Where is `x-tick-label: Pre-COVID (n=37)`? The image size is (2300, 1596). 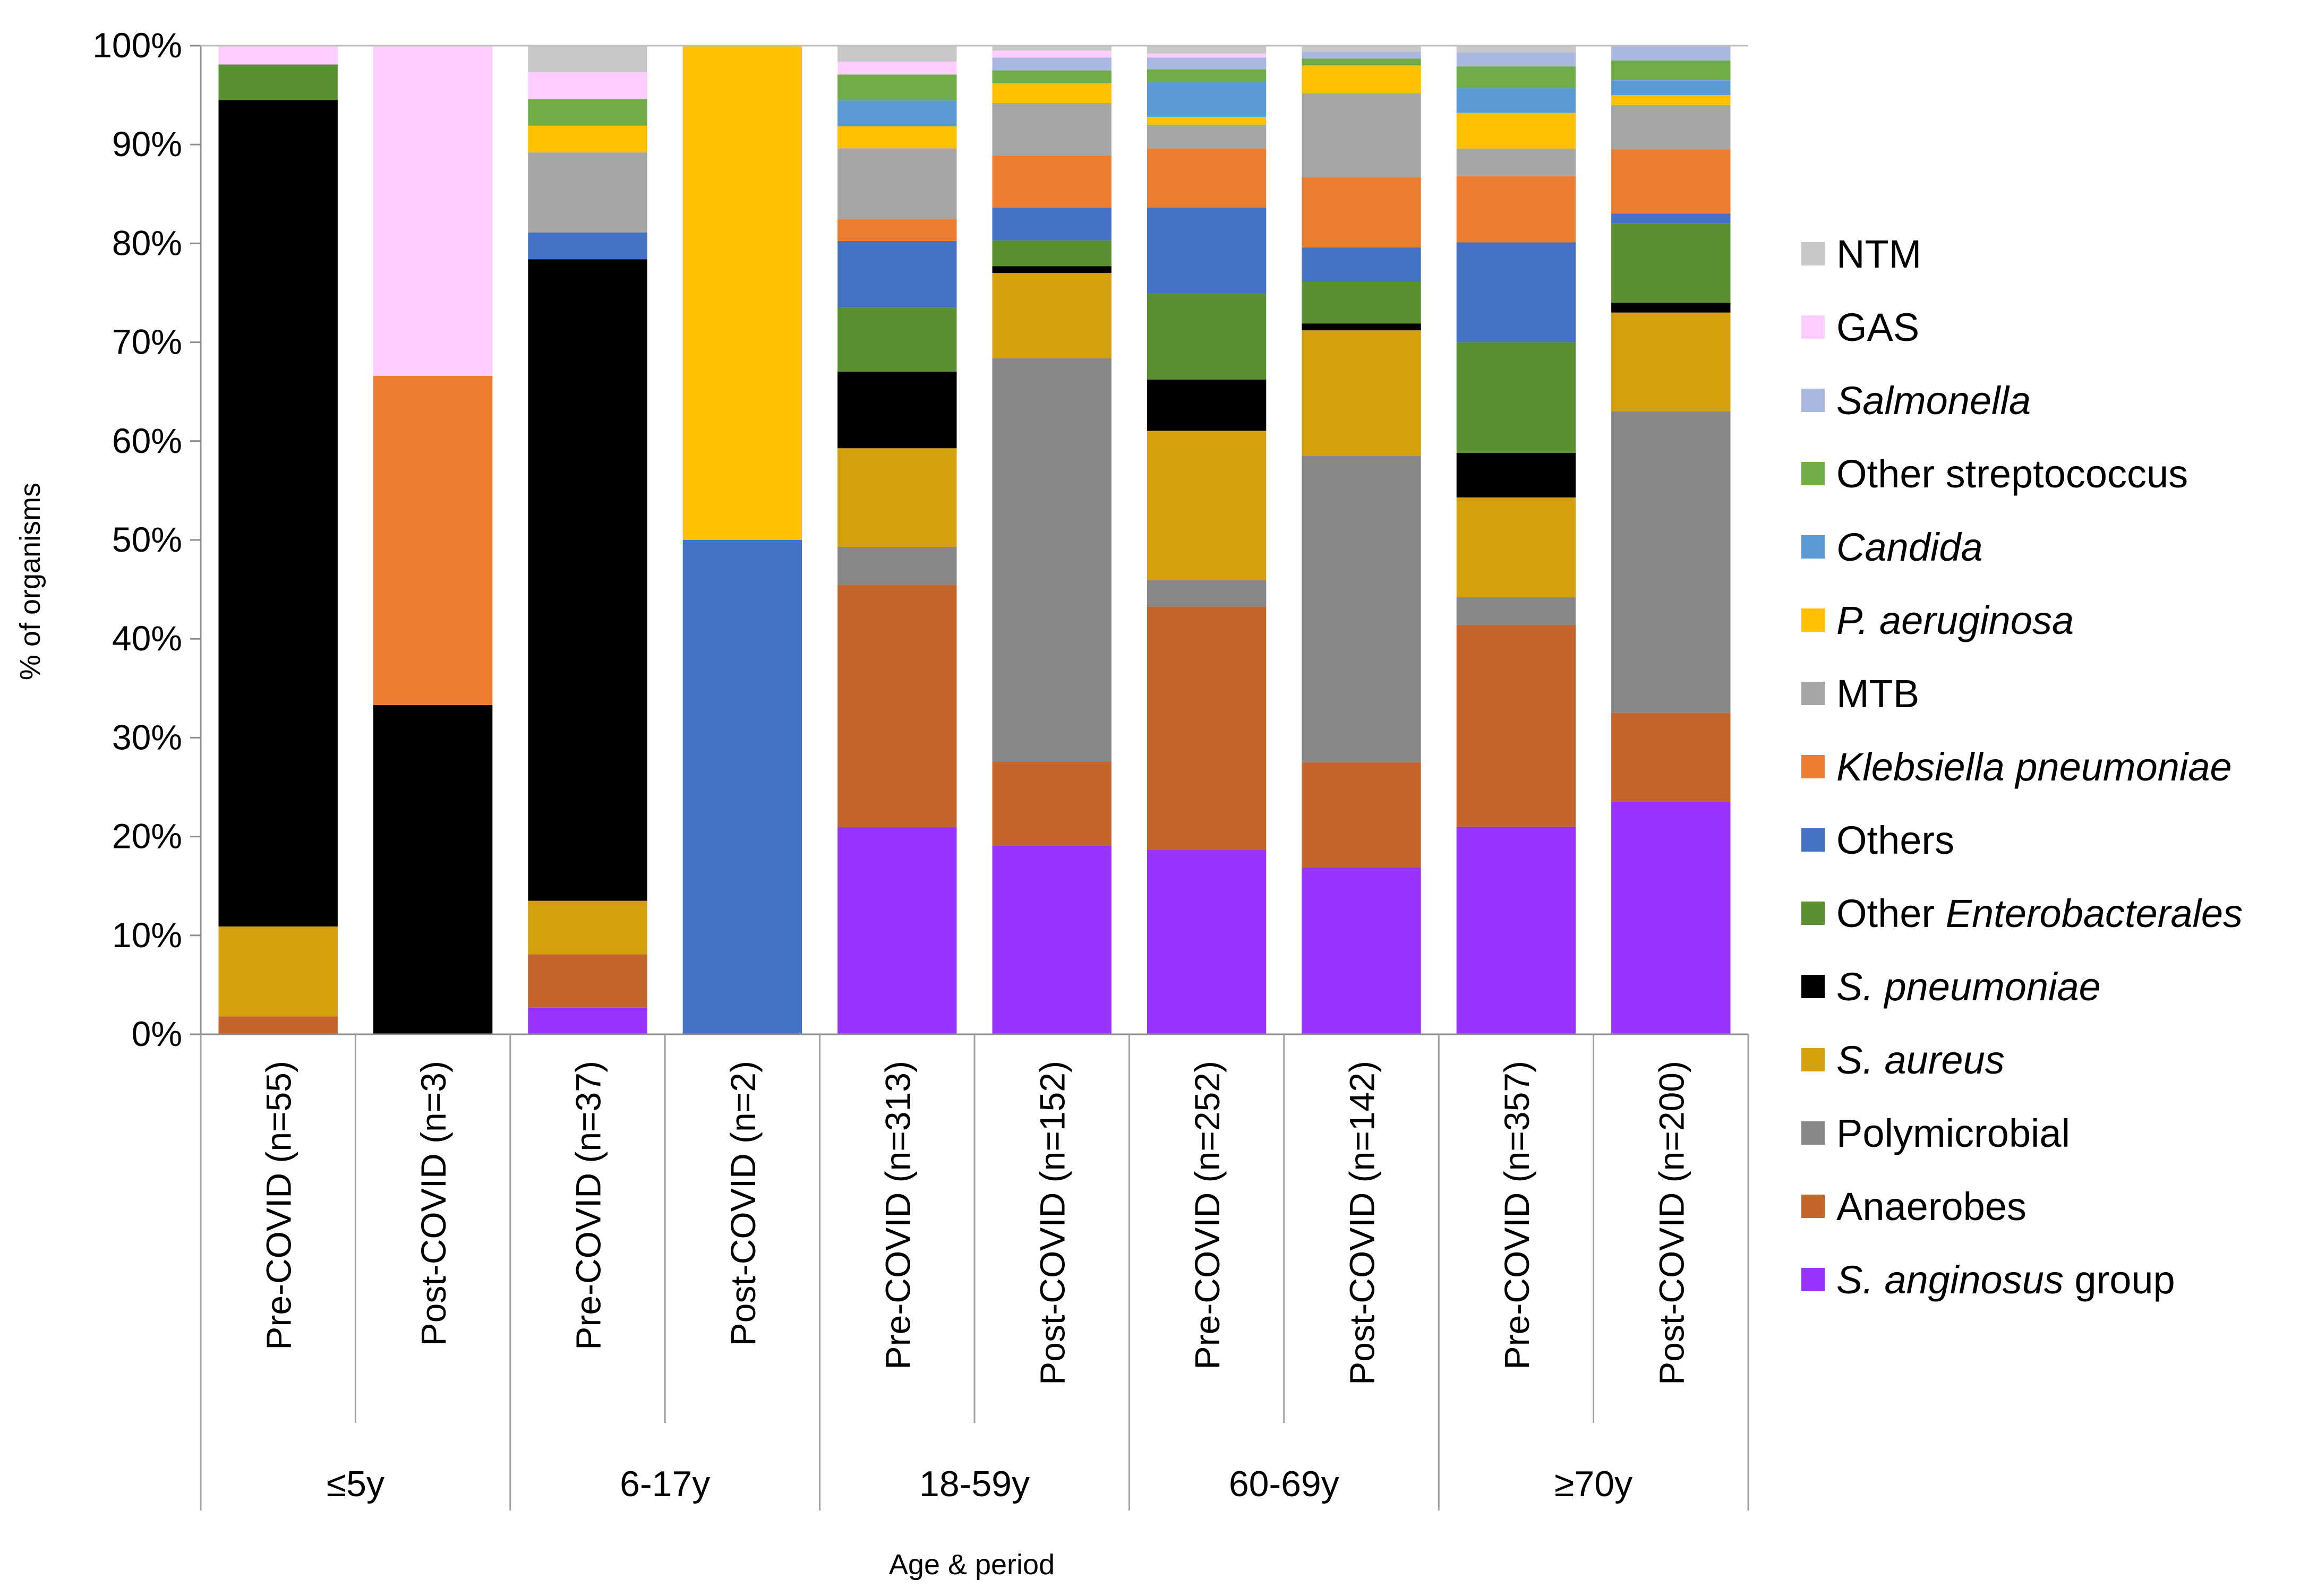
x-tick-label: Pre-COVID (n=37) is located at coordinates (588, 1205).